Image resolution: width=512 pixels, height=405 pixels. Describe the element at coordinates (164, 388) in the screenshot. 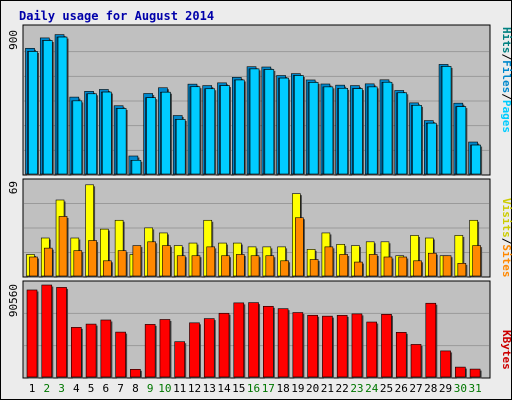

I see `day-label-10: 10` at that location.